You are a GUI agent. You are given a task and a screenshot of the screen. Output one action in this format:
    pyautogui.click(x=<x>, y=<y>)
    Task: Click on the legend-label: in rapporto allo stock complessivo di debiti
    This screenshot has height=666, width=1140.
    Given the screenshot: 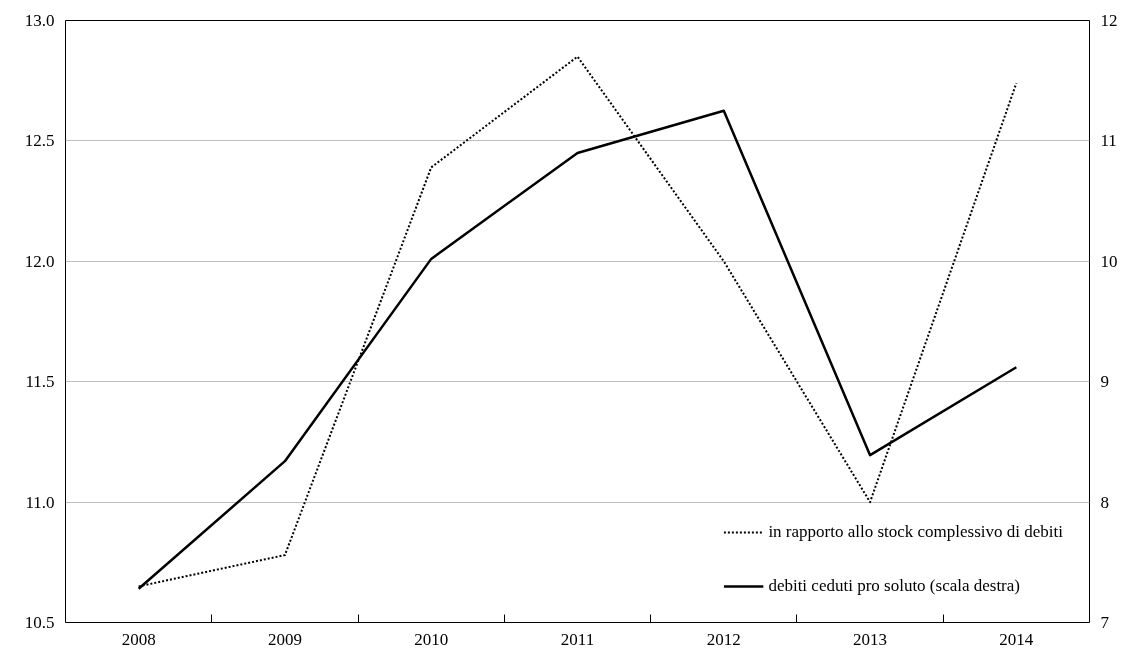 What is the action you would take?
    pyautogui.click(x=915, y=532)
    